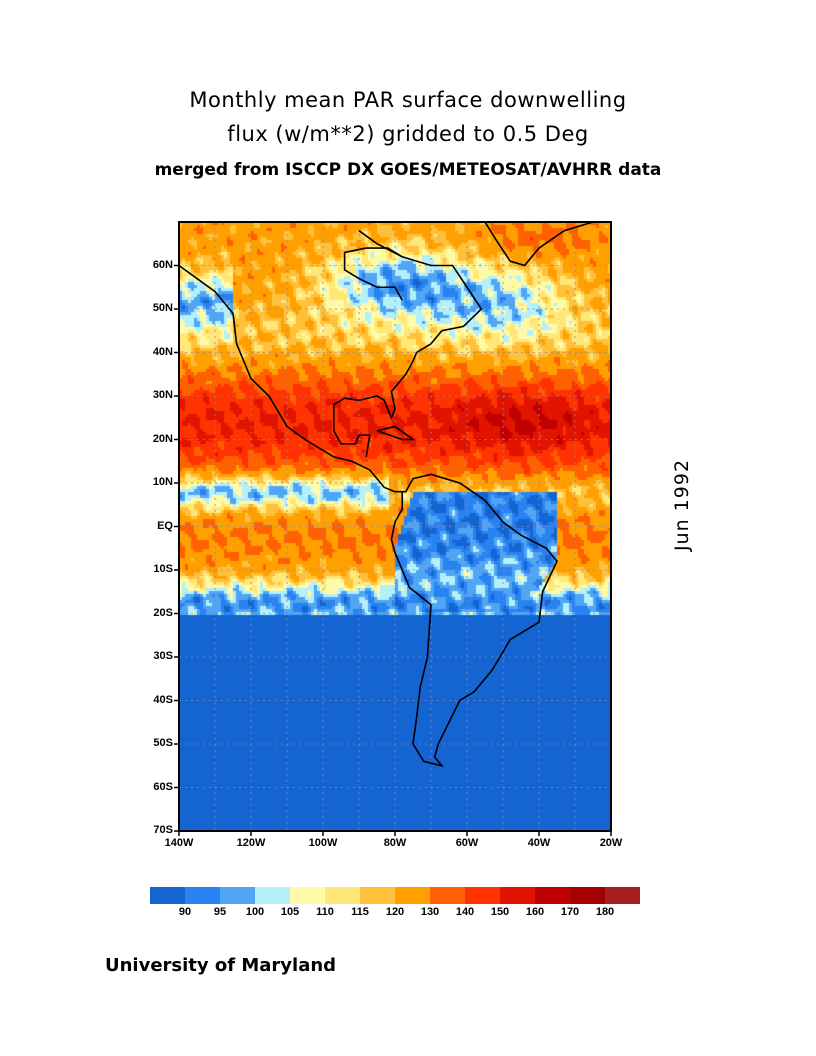  Describe the element at coordinates (360, 912) in the screenshot. I see `colorbar-label: 115` at that location.